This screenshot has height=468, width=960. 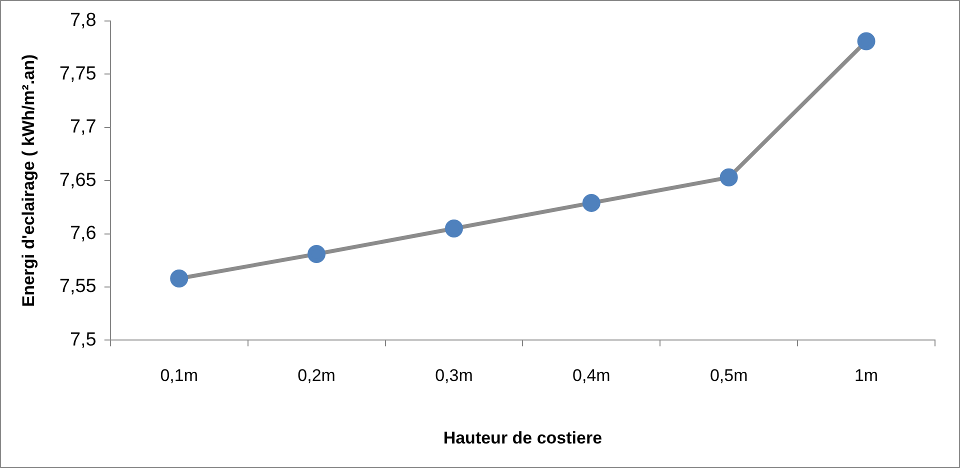 I want to click on x-tick-label: 0,2m, so click(x=317, y=376).